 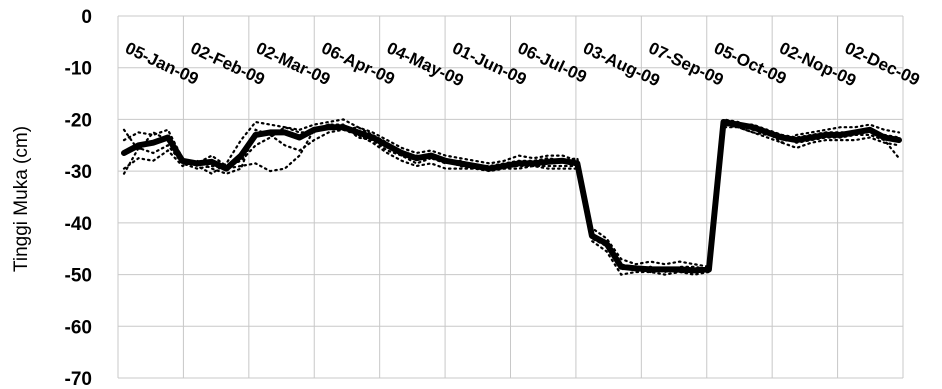 What do you see at coordinates (86, 17) in the screenshot?
I see `y-tick-label: 0` at bounding box center [86, 17].